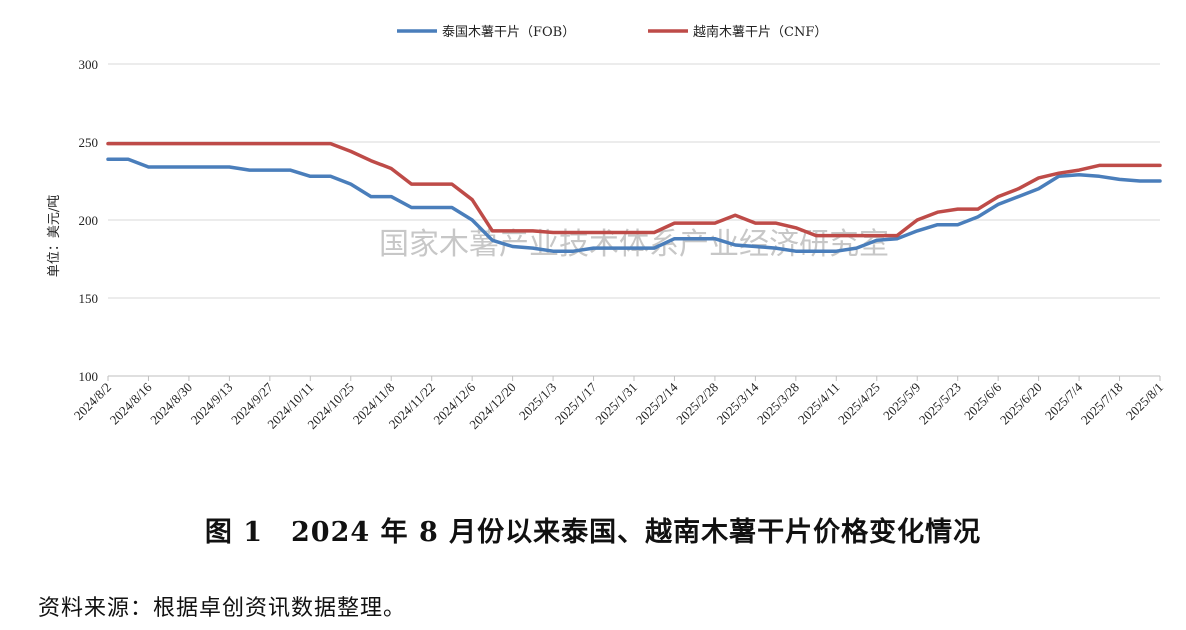  What do you see at coordinates (634, 205) in the screenshot?
I see `series-line-thailand-fob` at bounding box center [634, 205].